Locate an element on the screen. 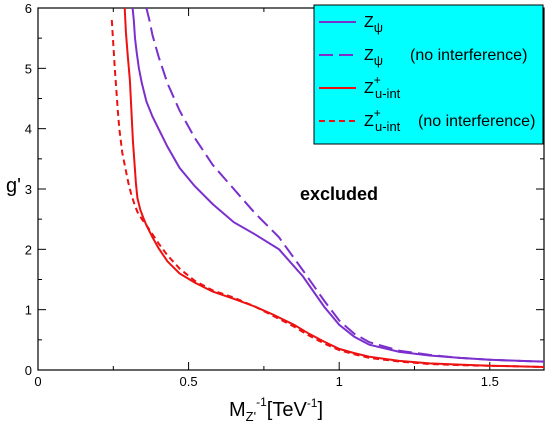 This screenshot has height=425, width=550. legend-label-4: Z+ u-int is located at coordinates (382, 120).